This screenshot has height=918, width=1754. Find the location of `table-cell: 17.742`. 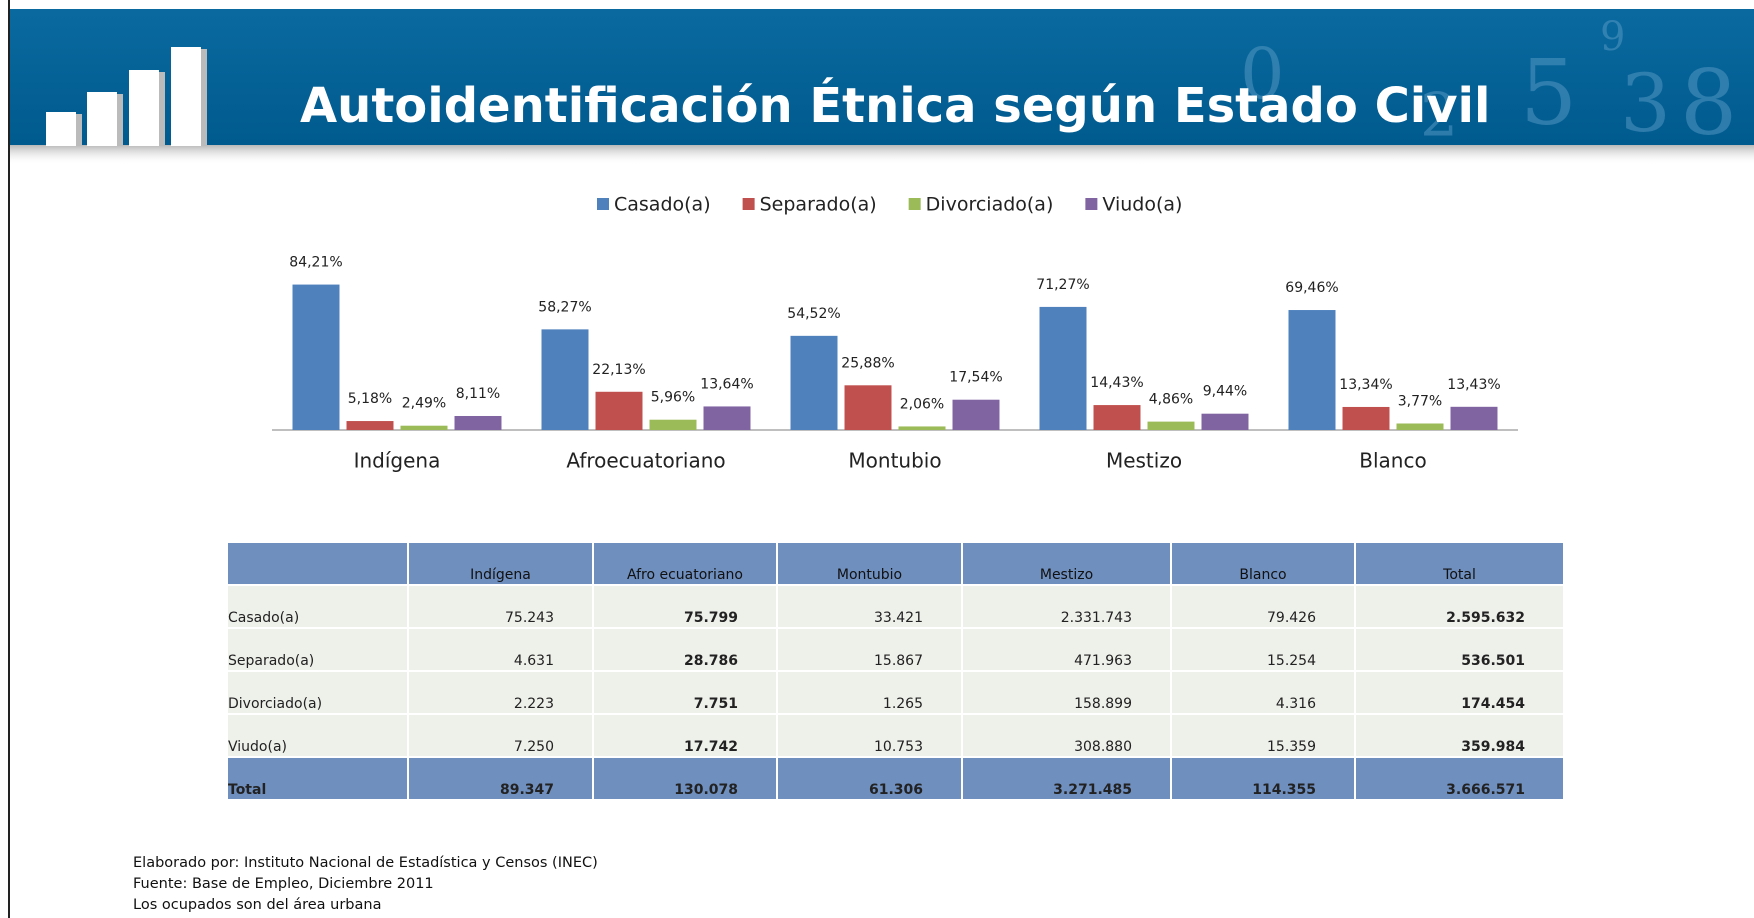

table-cell: 17.742 is located at coordinates (685, 735).